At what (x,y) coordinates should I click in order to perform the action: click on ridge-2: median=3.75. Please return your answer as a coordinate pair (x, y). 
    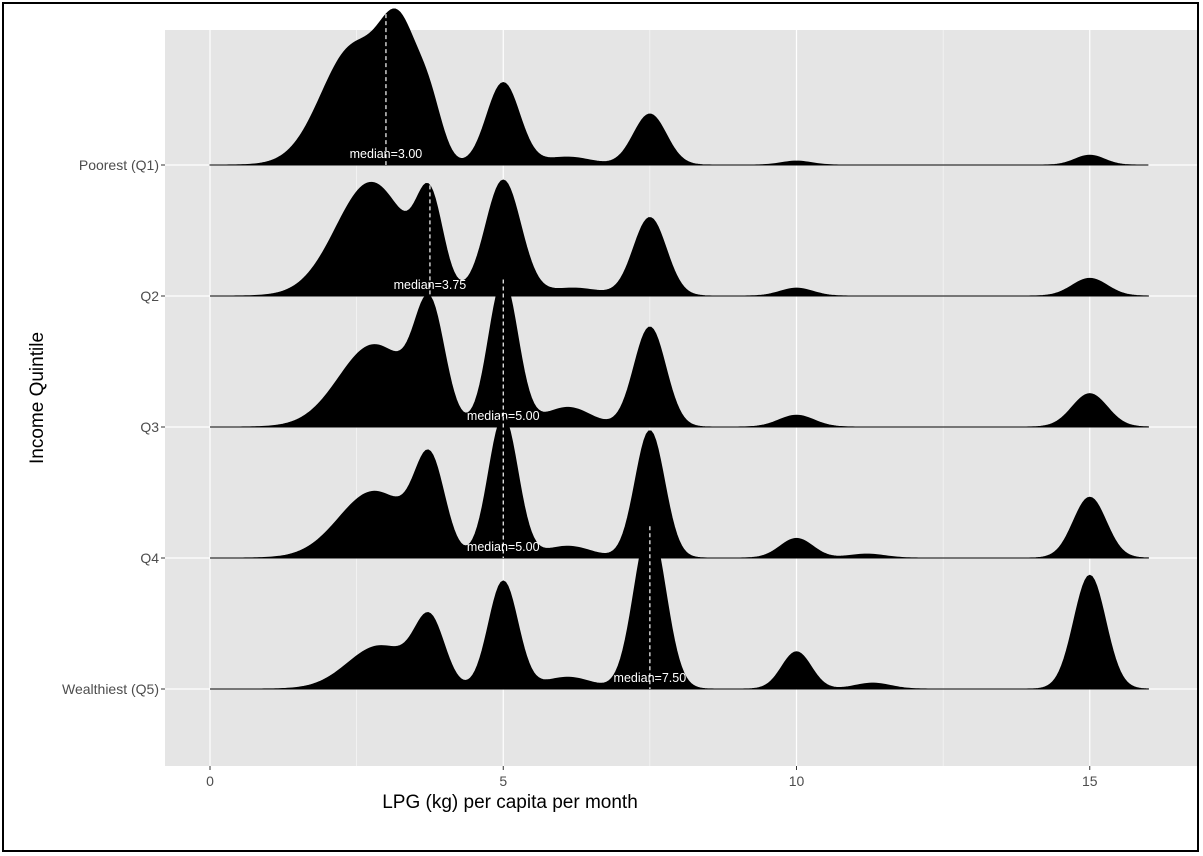
    Looking at the image, I should click on (679, 238).